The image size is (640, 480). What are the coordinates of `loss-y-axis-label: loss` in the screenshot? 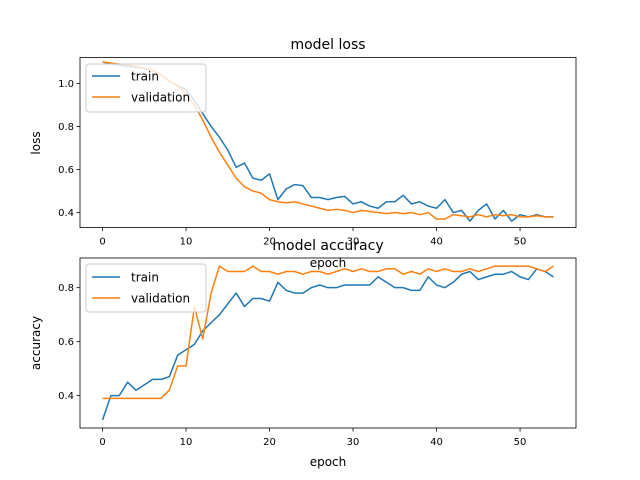 It's located at (36, 142).